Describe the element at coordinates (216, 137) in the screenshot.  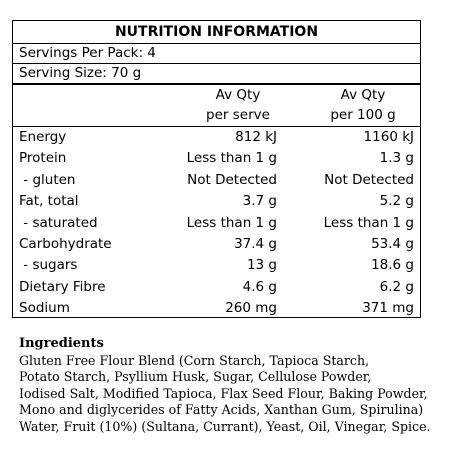
I see `nutrient-row-energy: Energy 812 kJ 1160 kJ` at that location.